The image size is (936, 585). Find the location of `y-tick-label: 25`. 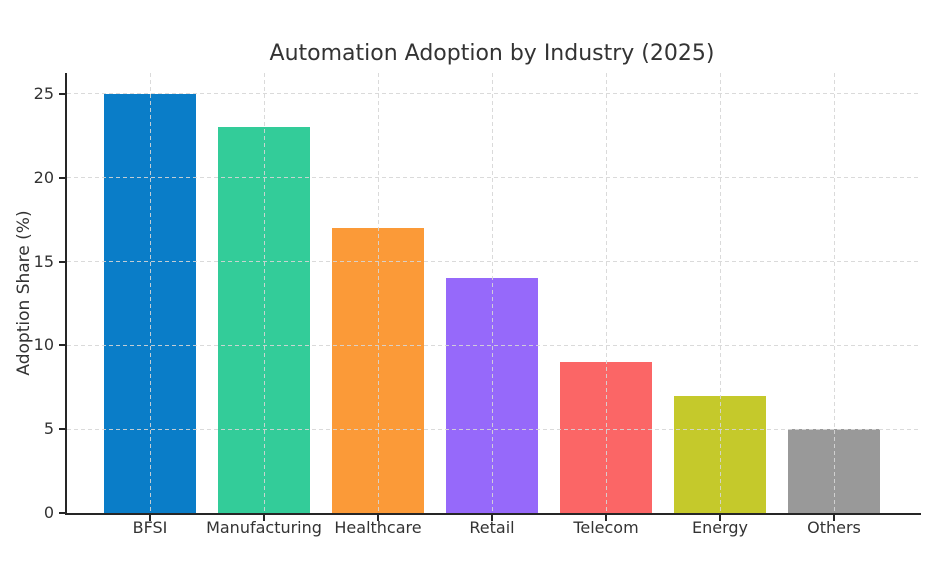

y-tick-label: 25 is located at coordinates (43, 93).